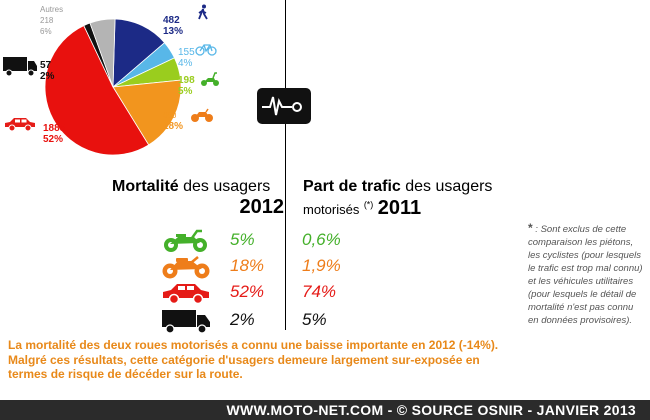 The width and height of the screenshot is (650, 420). What do you see at coordinates (170, 115) in the screenshot?
I see `motorcycle-value: 650` at bounding box center [170, 115].